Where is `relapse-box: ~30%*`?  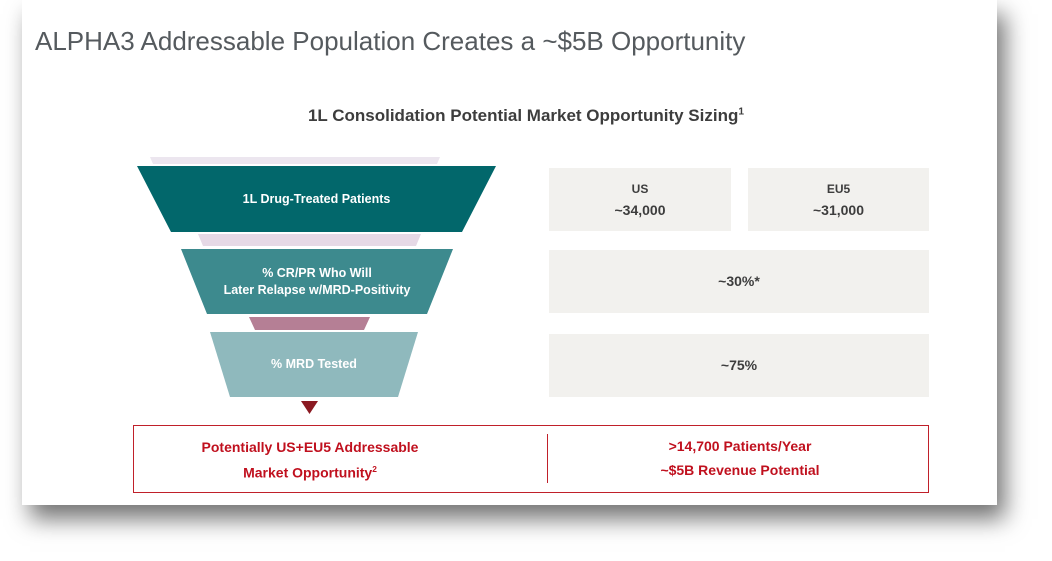
relapse-box: ~30%* is located at coordinates (739, 281).